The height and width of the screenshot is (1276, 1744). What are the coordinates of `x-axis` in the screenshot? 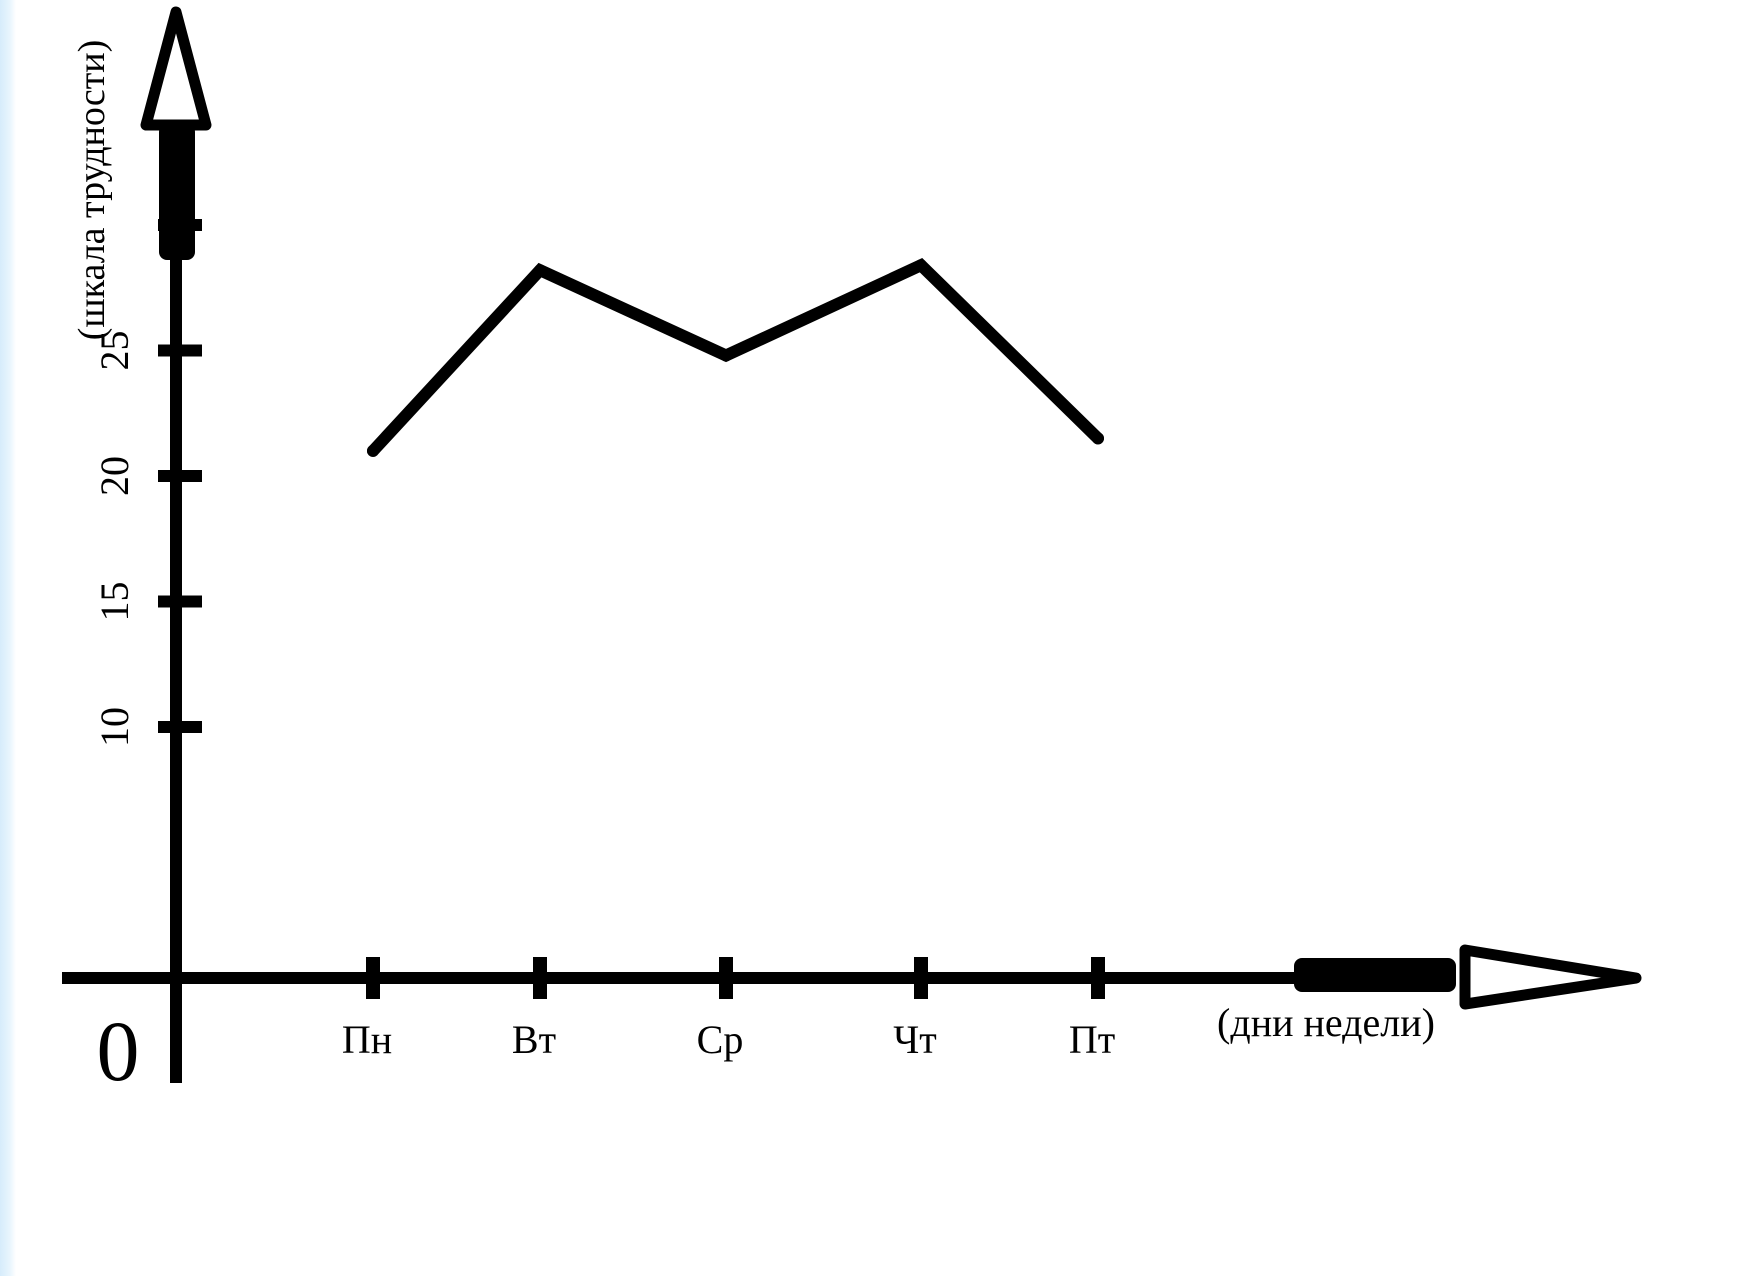 It's located at (852, 977).